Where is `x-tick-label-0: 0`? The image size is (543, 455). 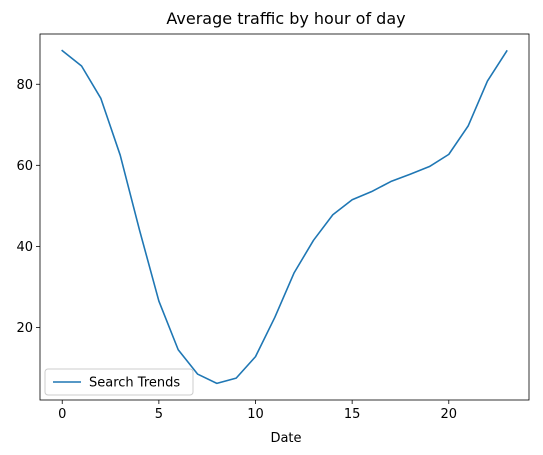 x-tick-label-0: 0 is located at coordinates (62, 414).